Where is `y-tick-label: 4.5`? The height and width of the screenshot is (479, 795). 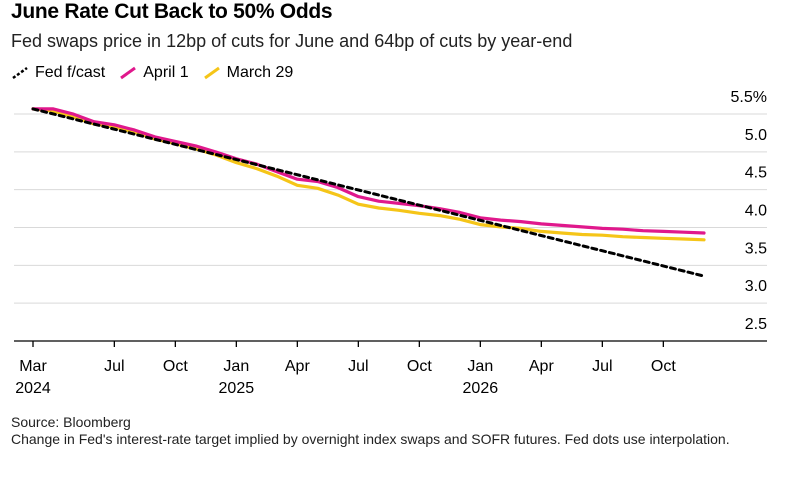
y-tick-label: 4.5 is located at coordinates (756, 173).